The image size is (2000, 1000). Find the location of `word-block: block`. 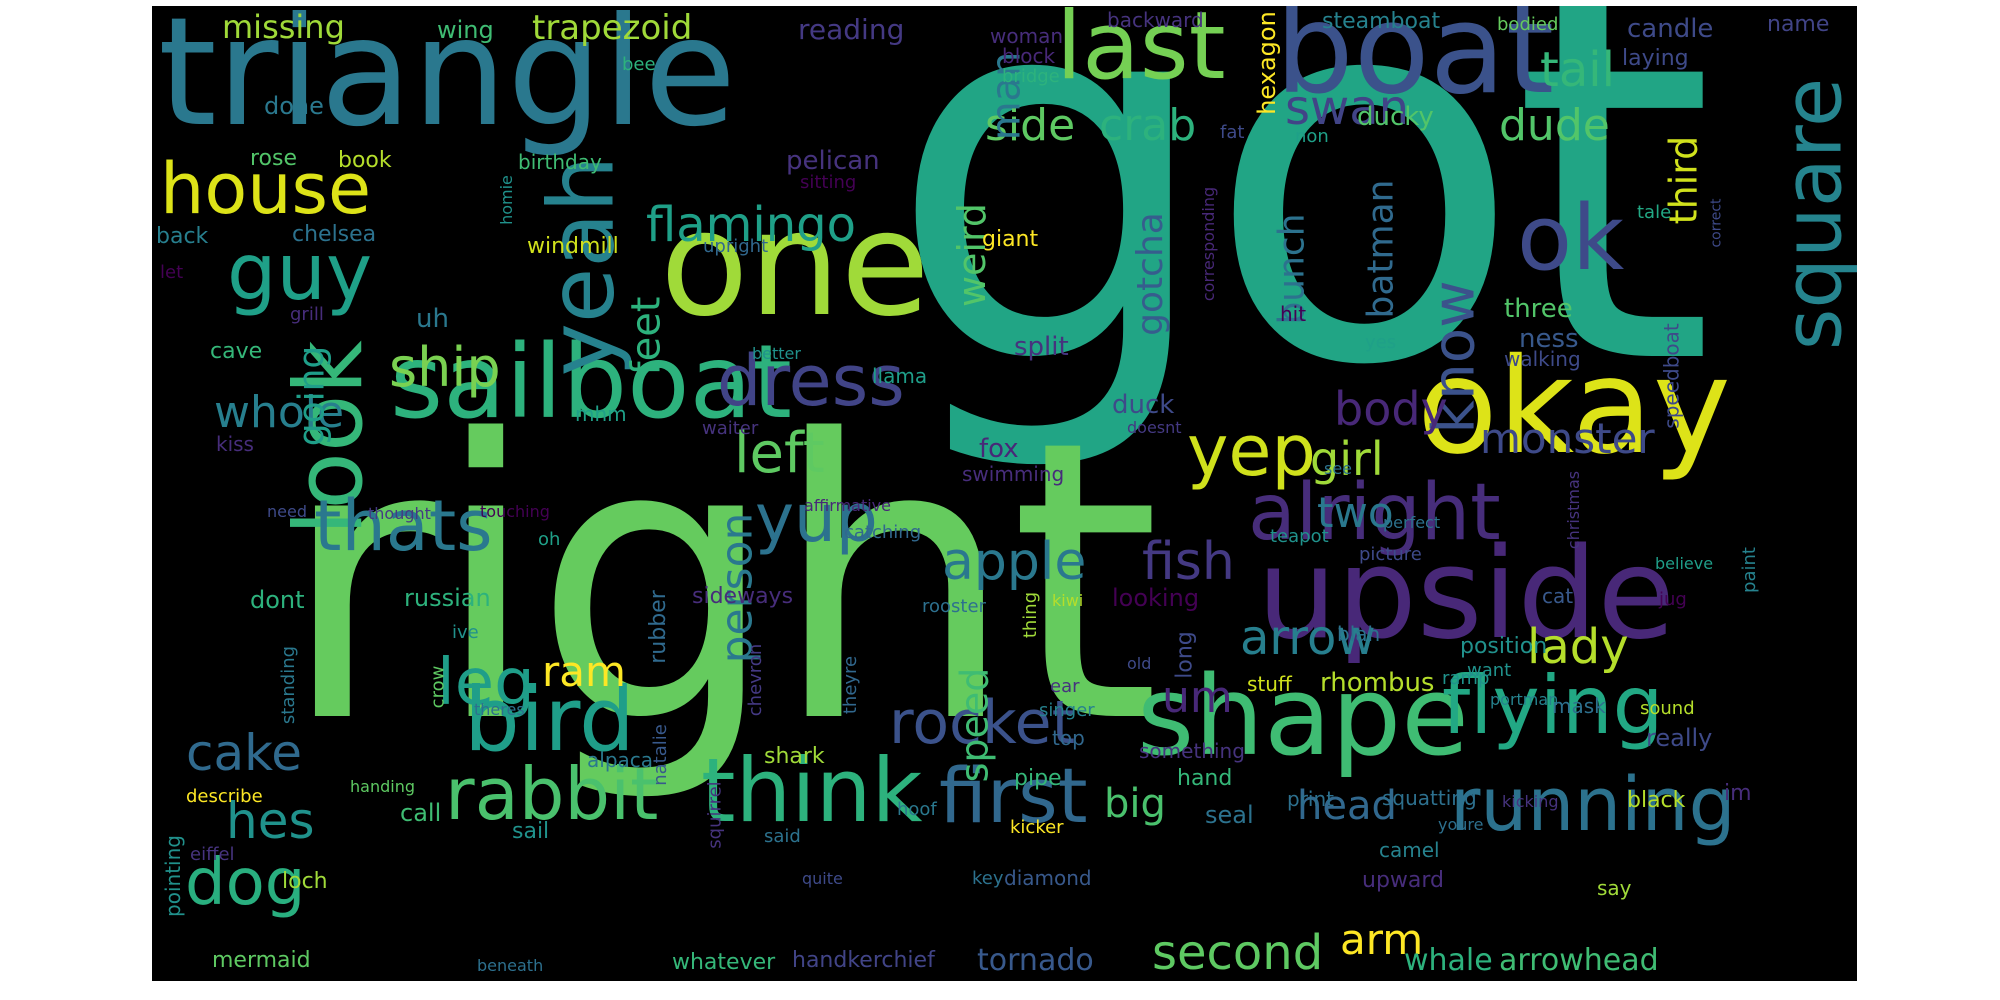

word-block: block is located at coordinates (1029, 56).